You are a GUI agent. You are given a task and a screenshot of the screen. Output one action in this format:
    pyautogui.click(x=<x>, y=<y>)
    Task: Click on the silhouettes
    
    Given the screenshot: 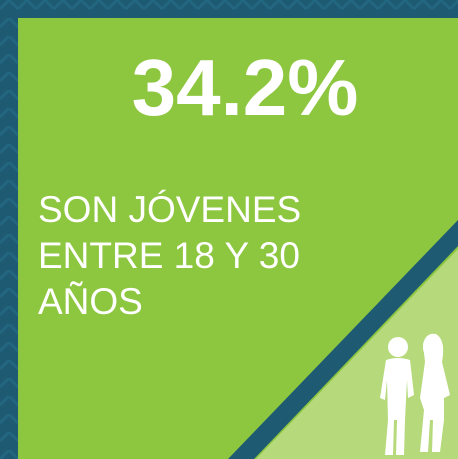 What is the action you would take?
    pyautogui.click(x=415, y=394)
    